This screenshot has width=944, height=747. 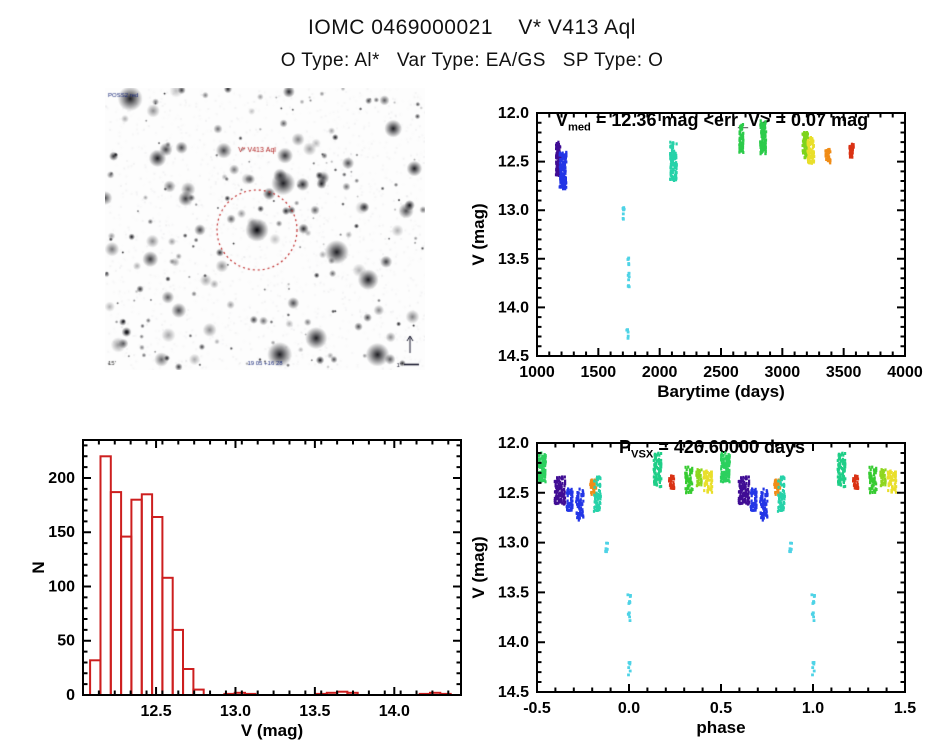 What do you see at coordinates (61, 478) in the screenshot?
I see `svg-text: 200` at bounding box center [61, 478].